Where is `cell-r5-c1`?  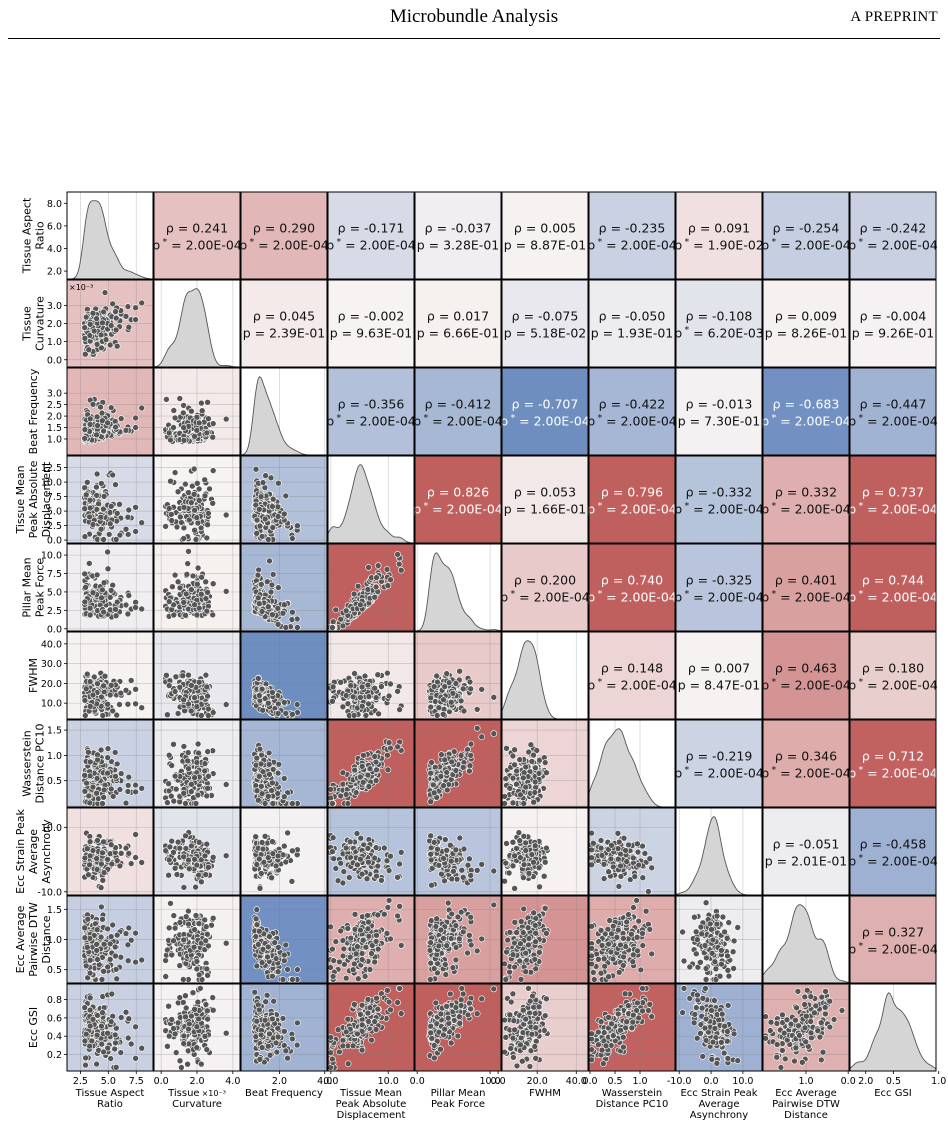 cell-r5-c1 is located at coordinates (197, 675).